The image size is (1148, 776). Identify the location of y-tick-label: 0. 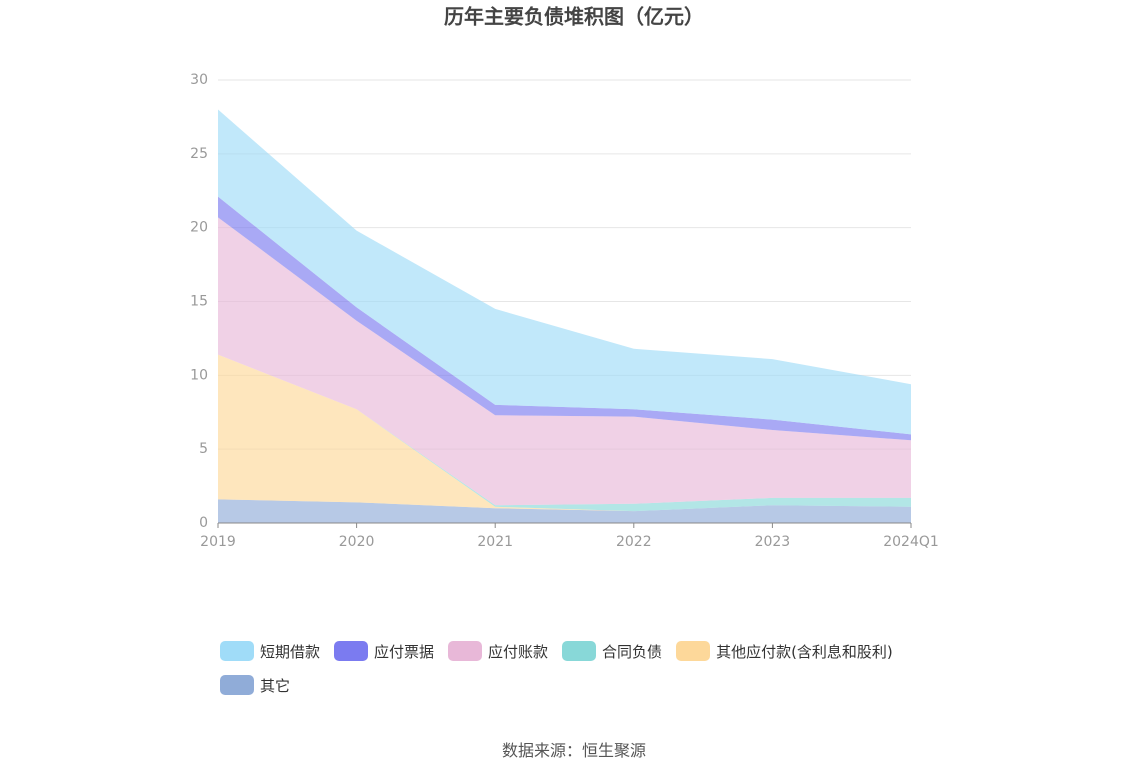
(203, 523).